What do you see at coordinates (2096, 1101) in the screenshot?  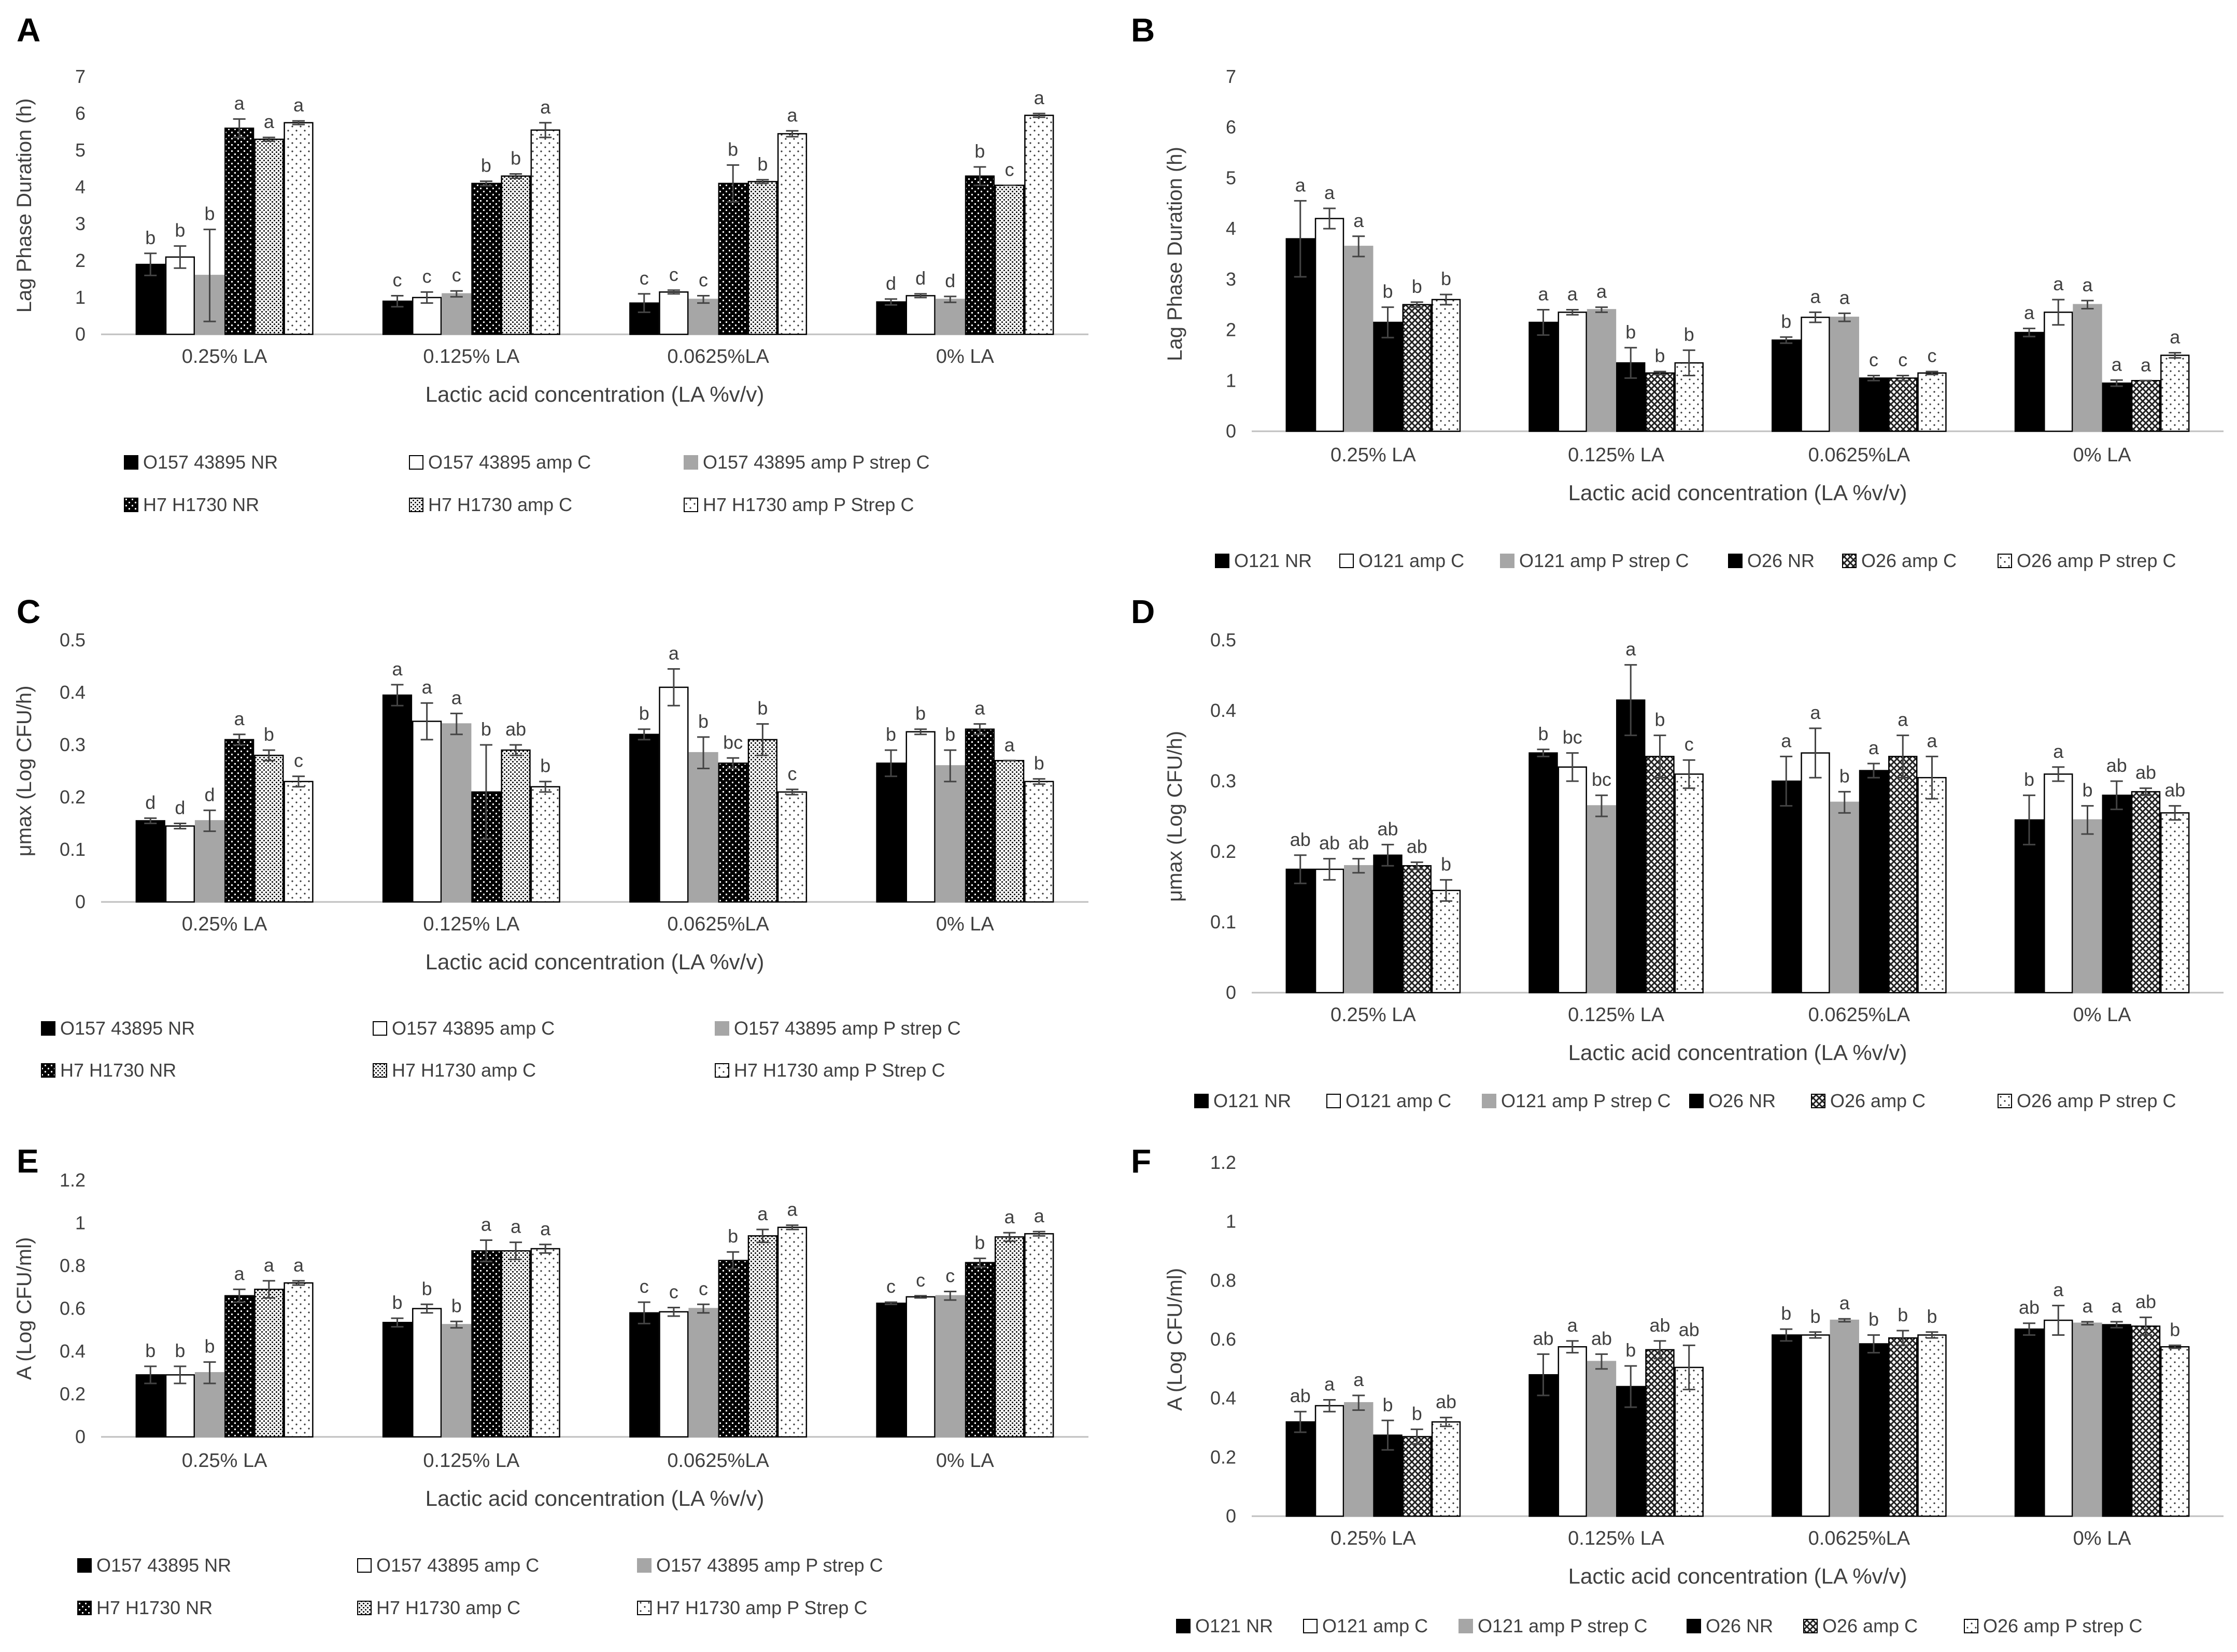 I see `legend-label: O26 amp P strep C` at bounding box center [2096, 1101].